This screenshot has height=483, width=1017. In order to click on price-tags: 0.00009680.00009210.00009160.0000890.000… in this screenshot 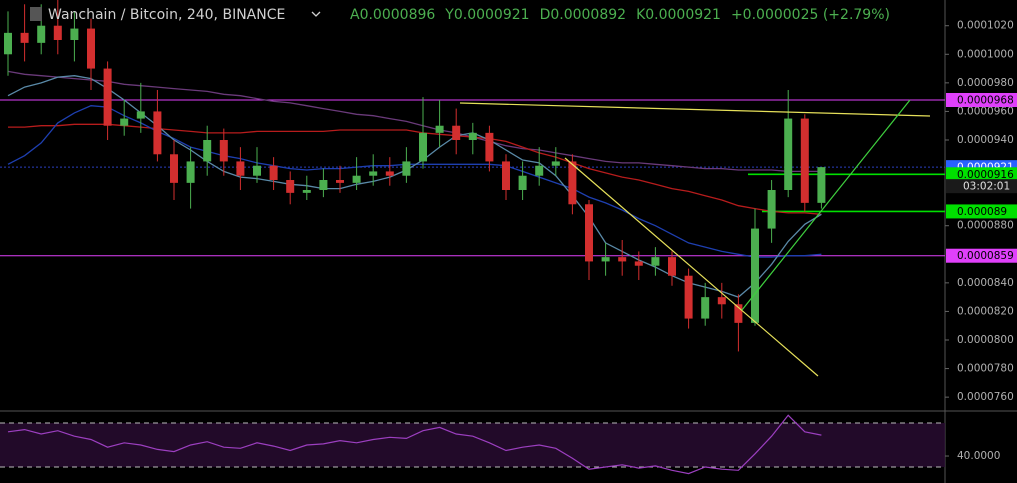, I will do `click(981, 178)`.